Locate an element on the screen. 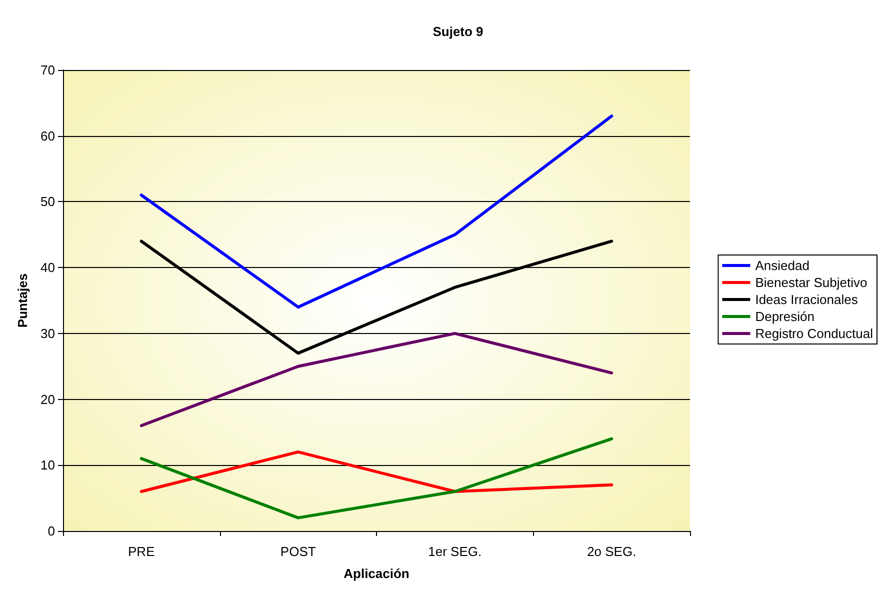 The image size is (891, 599). x-tick-label: 2o SEG. is located at coordinates (611, 551).